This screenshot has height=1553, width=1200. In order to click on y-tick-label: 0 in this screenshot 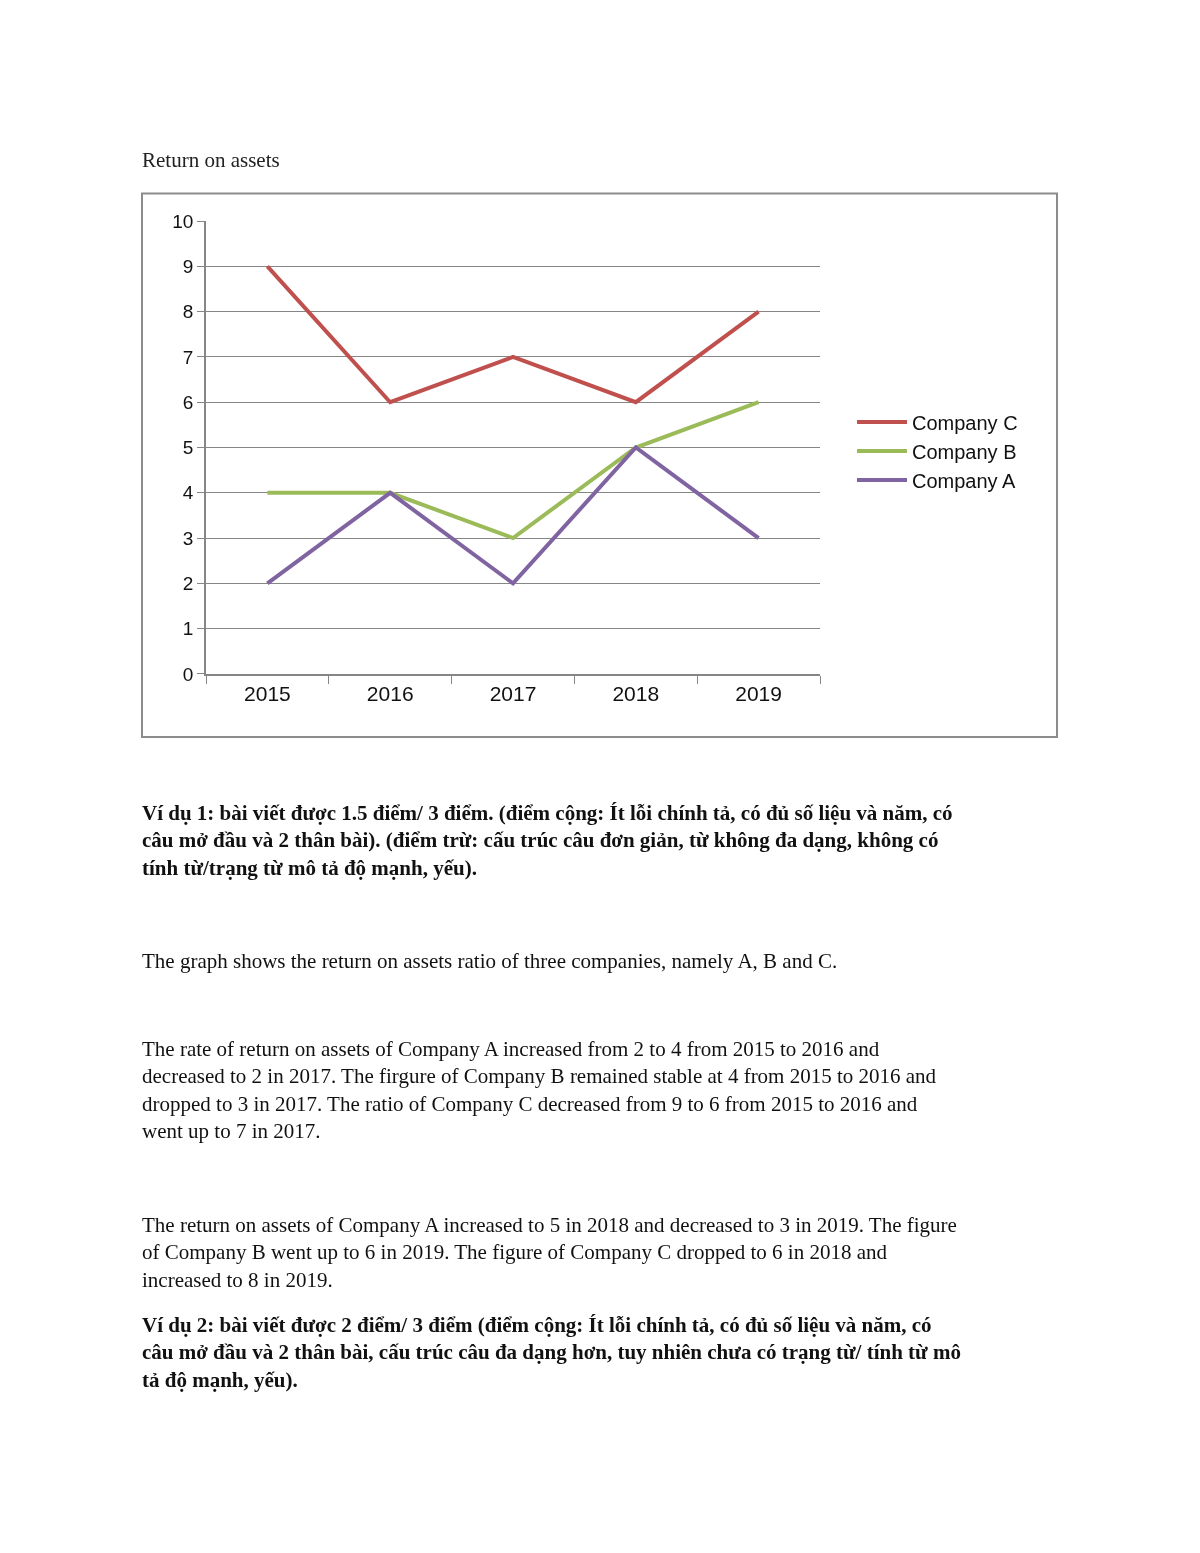, I will do `click(188, 674)`.